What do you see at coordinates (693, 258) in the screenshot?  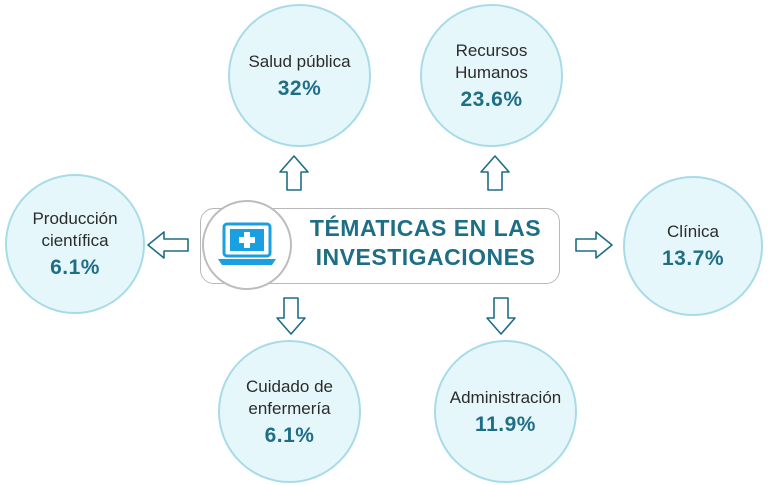 I see `topic-value: 13.7%` at bounding box center [693, 258].